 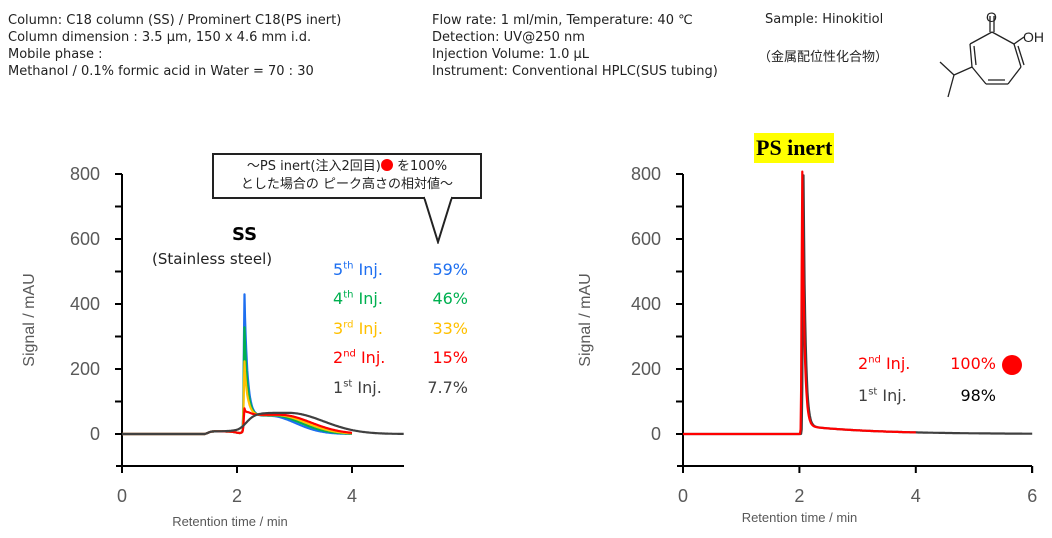 I want to click on legend-label-5: 5th Inj., so click(x=358, y=269).